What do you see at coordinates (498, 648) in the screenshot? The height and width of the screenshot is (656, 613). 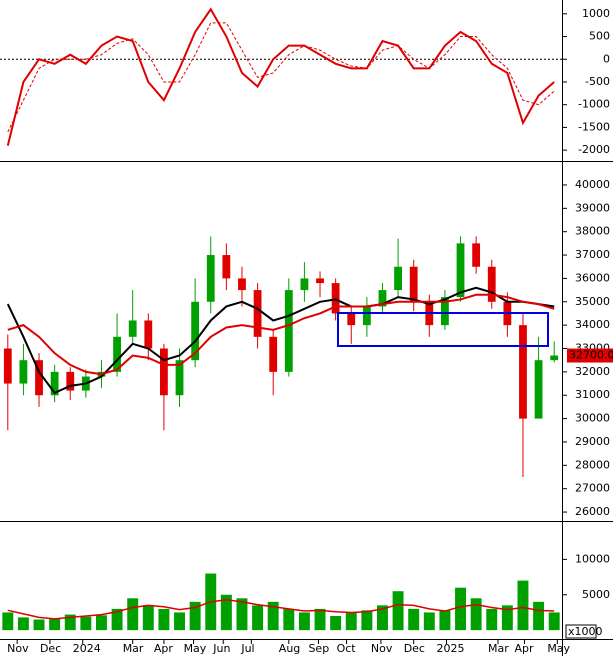 I see `x-tick-label: Mar` at bounding box center [498, 648].